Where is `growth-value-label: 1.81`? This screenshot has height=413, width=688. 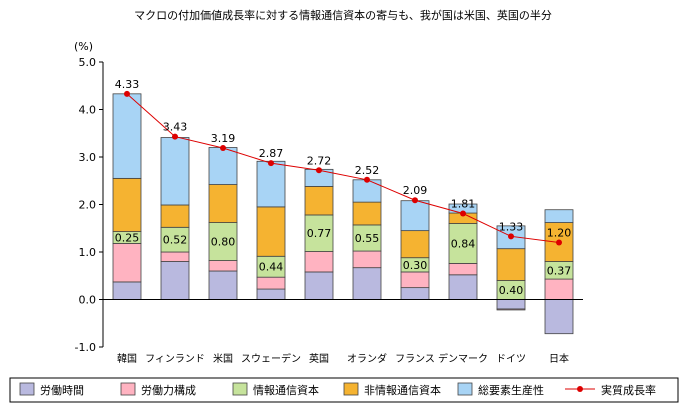
growth-value-label: 1.81 is located at coordinates (463, 204).